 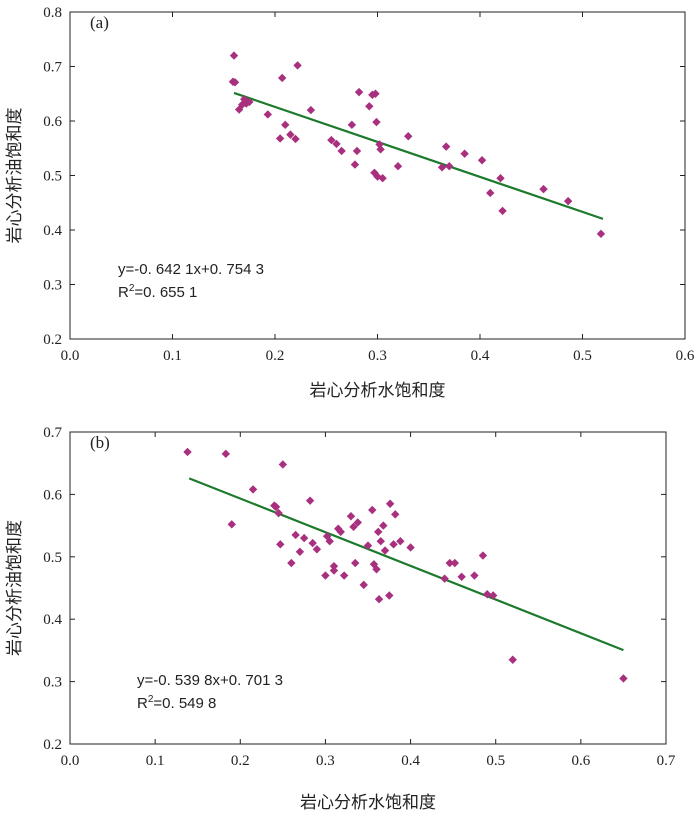 I want to click on chart-a-y-tick-label: 0.7, so click(x=52, y=68).